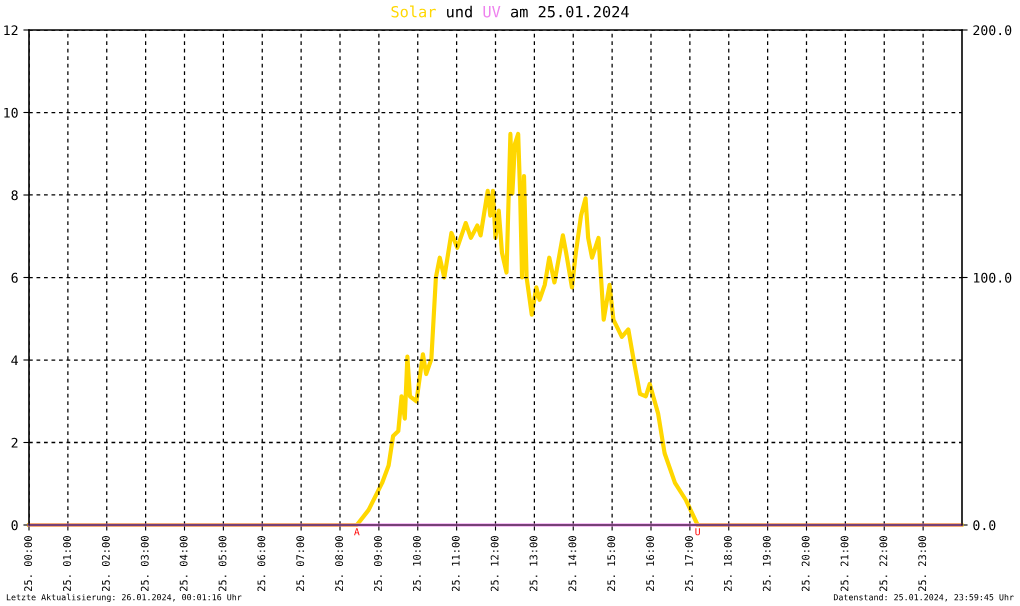 Image resolution: width=1020 pixels, height=606 pixels. I want to click on x-tick-label: 25. 09:00, so click(378, 564).